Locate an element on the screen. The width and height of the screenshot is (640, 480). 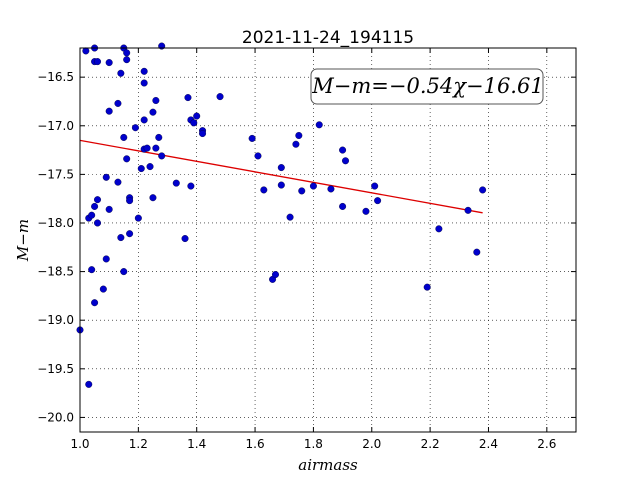
y-tick-label: −18.5 is located at coordinates (55, 272).